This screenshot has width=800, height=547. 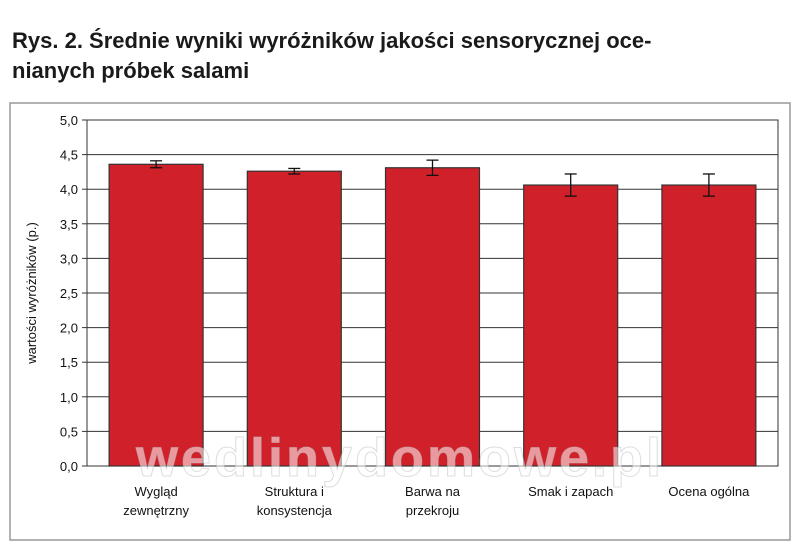 What do you see at coordinates (69, 431) in the screenshot?
I see `y-tick-label: 0,5` at bounding box center [69, 431].